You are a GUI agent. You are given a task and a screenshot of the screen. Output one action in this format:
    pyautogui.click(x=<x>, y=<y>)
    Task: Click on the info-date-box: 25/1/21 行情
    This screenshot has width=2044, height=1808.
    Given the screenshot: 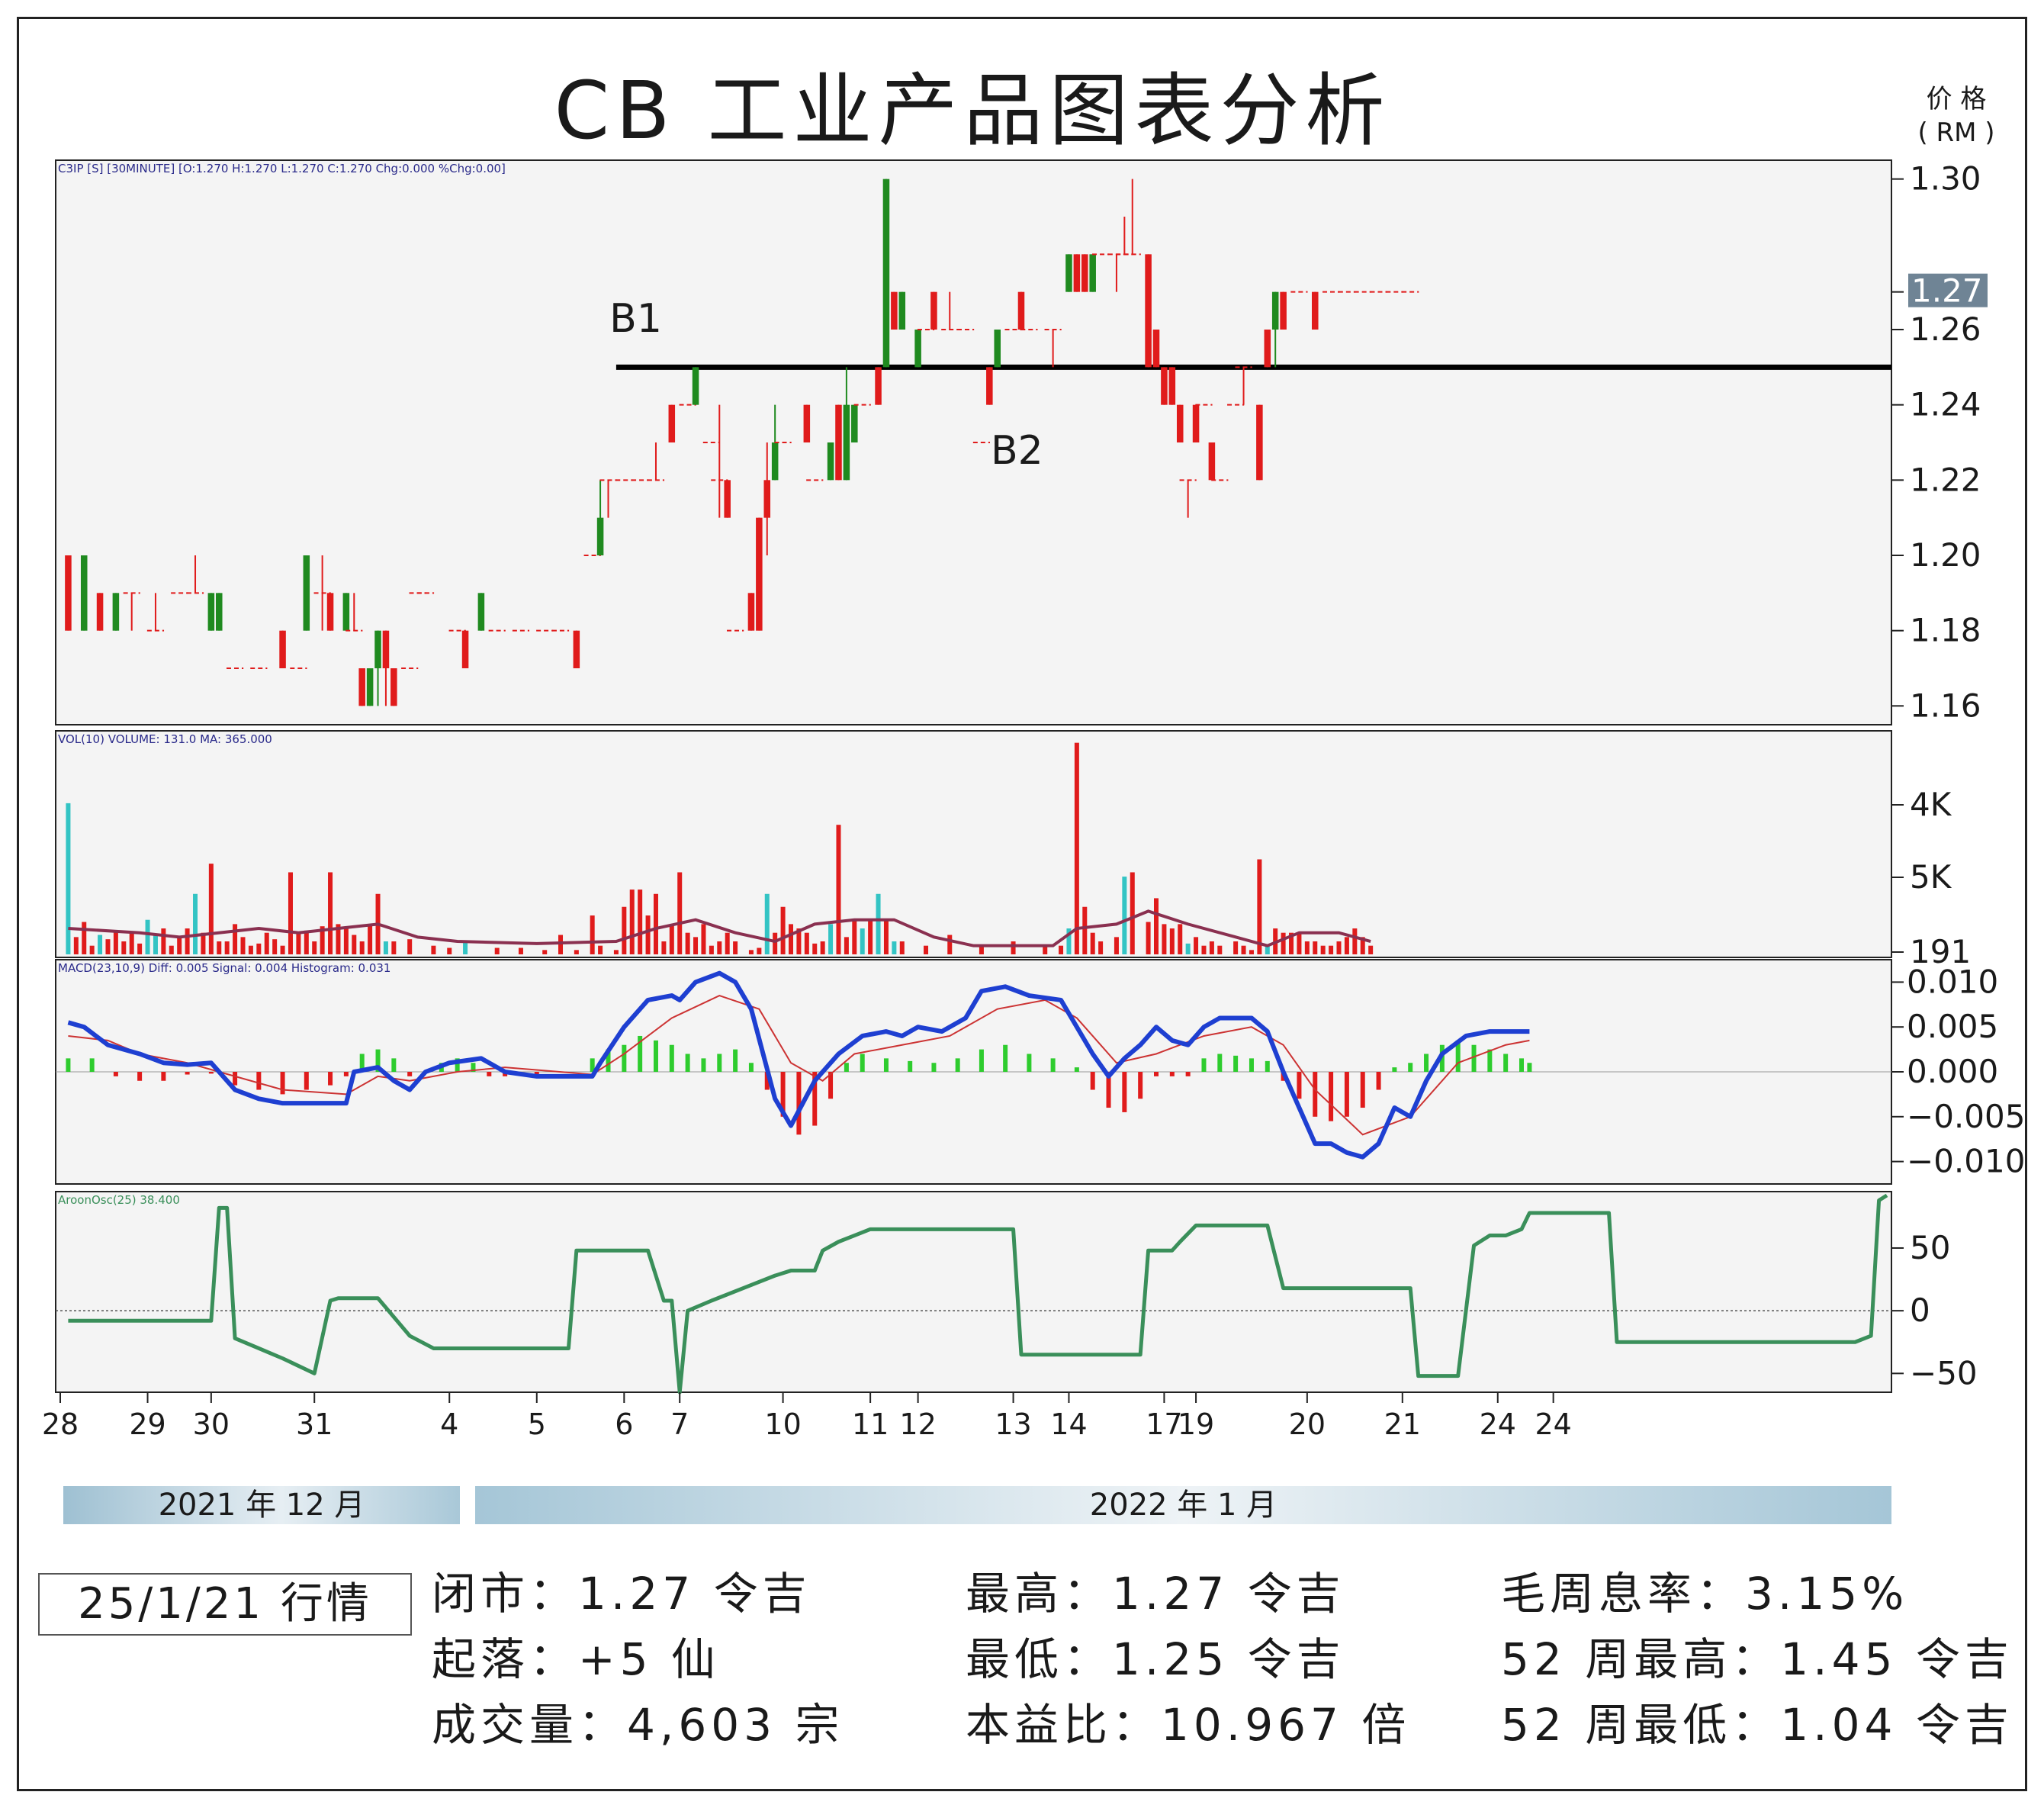 What is the action you would take?
    pyautogui.click(x=225, y=1604)
    